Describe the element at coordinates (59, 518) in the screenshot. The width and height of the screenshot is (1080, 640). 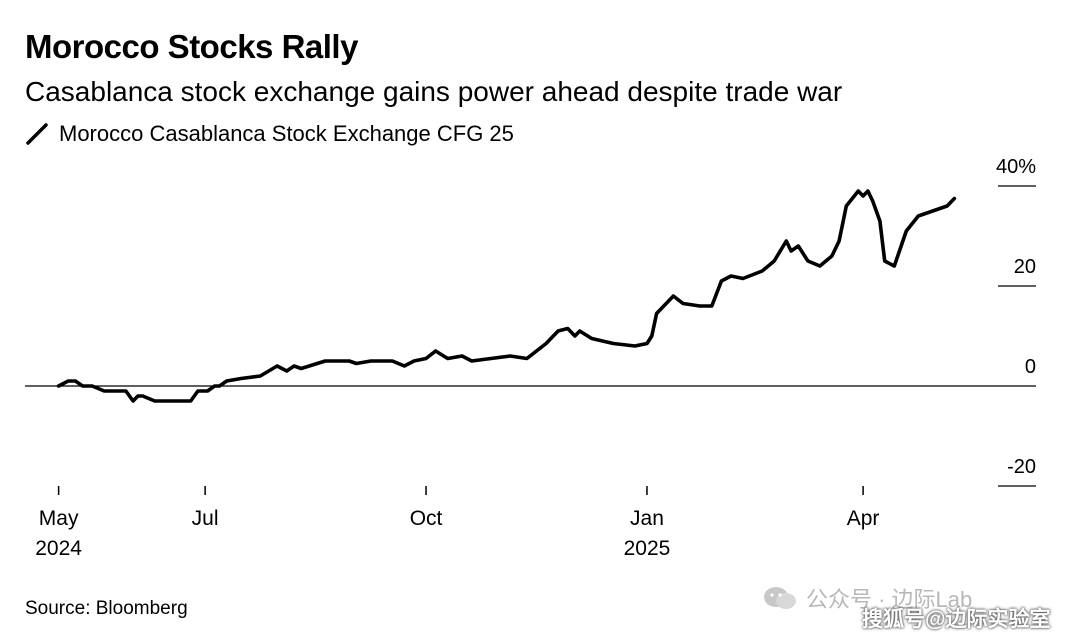
I see `x-tick-label-0: May` at that location.